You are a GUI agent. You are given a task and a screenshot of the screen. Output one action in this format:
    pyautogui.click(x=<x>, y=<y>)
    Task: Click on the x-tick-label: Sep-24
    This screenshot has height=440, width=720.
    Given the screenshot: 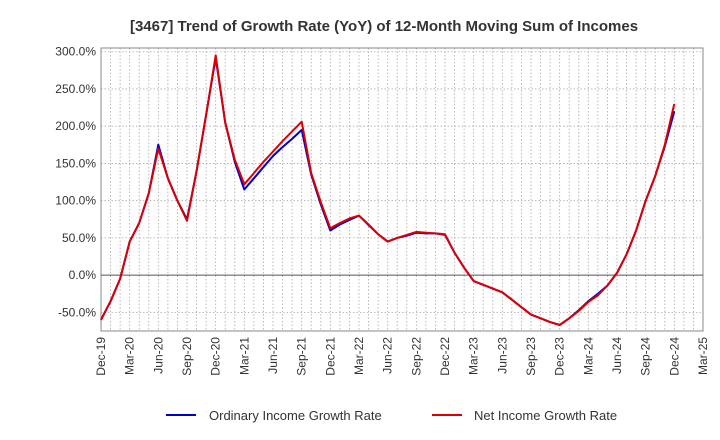 What is the action you would take?
    pyautogui.click(x=646, y=356)
    